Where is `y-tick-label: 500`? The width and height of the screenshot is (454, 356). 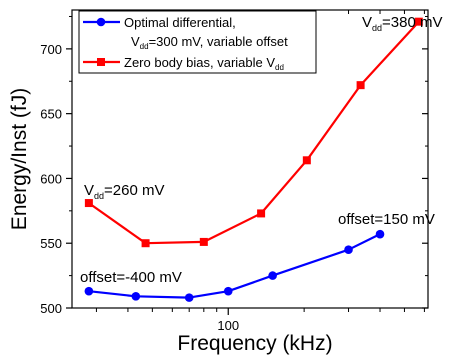 y-tick-label: 500 is located at coordinates (51, 308).